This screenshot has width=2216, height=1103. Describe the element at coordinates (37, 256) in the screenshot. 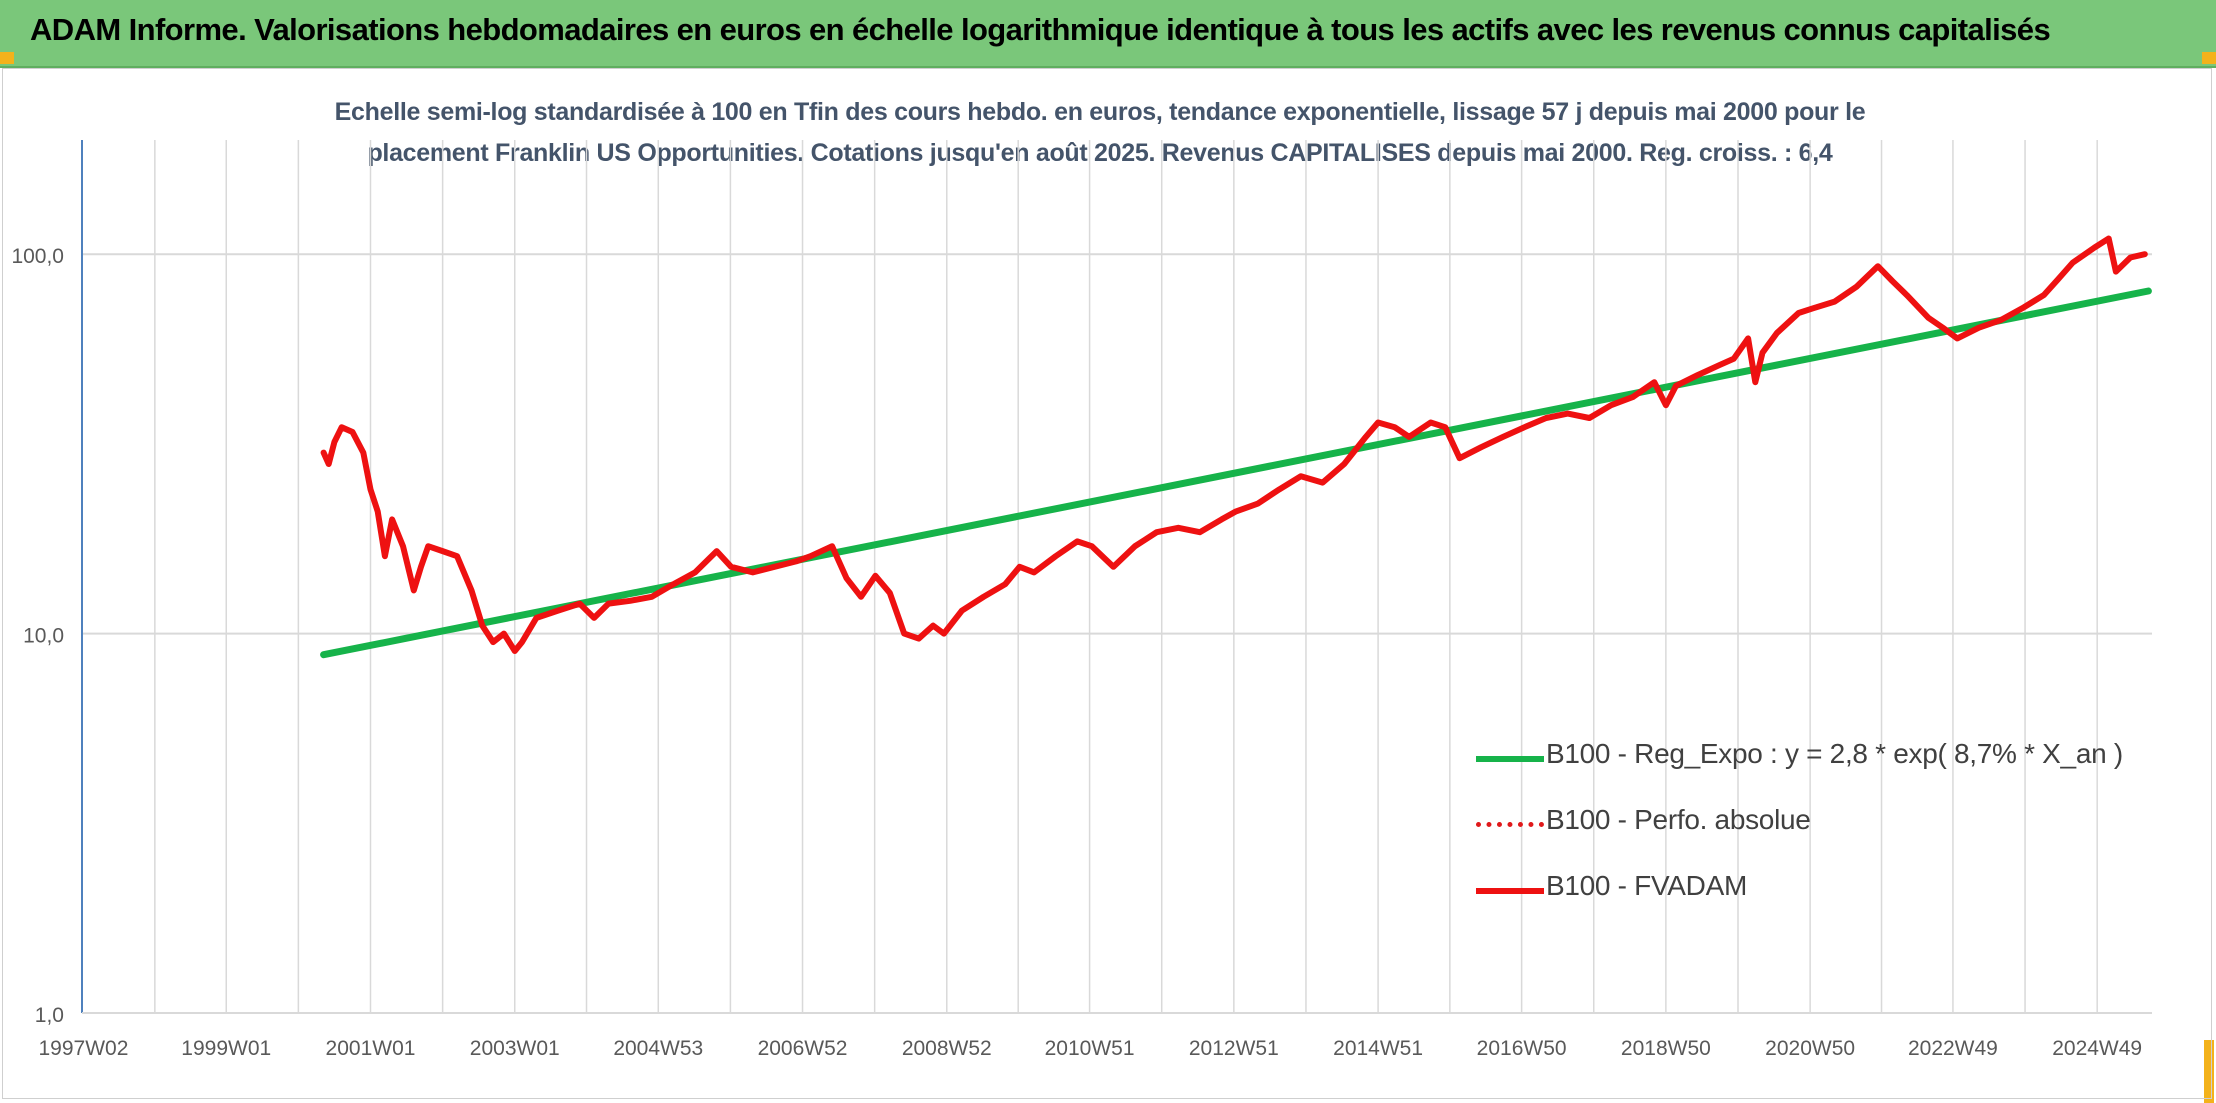

I see `y-tick-label: 100,0` at that location.